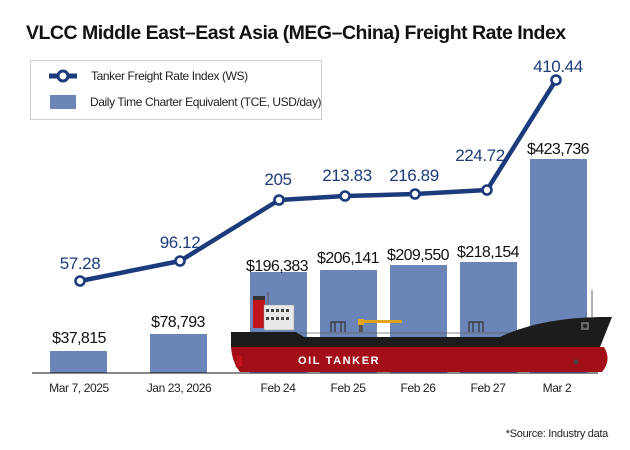  What do you see at coordinates (169, 76) in the screenshot?
I see `legend-line-label: Tanker Freight Rate Index (WS)` at bounding box center [169, 76].